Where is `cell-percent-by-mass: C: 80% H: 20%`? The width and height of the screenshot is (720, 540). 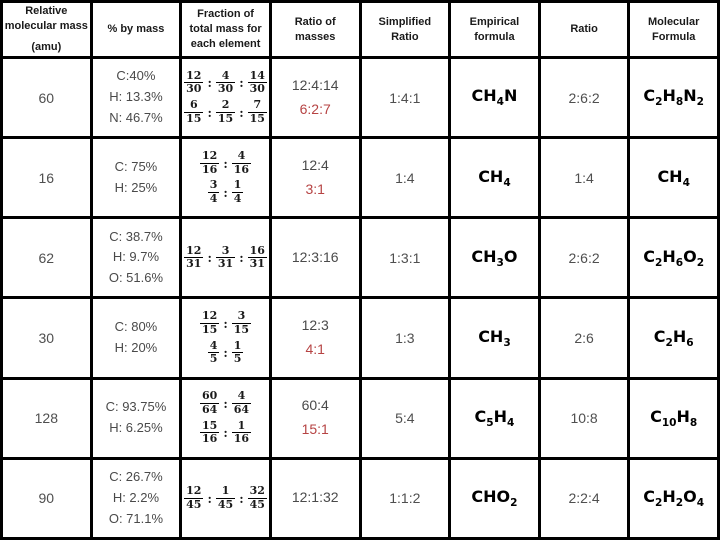
cell-percent-by-mass: C: 80% H: 20% is located at coordinates (136, 338).